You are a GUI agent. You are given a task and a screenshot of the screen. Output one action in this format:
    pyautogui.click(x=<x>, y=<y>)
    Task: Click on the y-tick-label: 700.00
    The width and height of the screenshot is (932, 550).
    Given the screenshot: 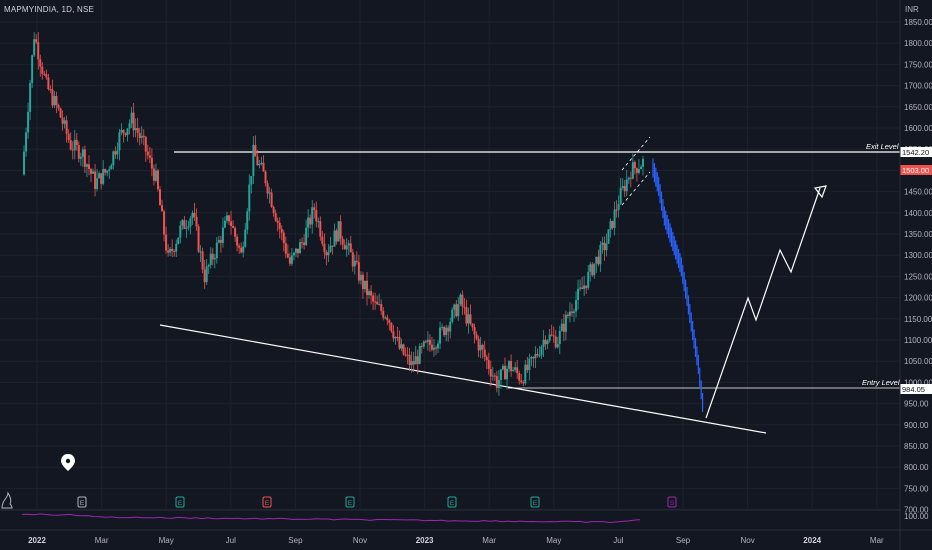 What is the action you would take?
    pyautogui.click(x=916, y=510)
    